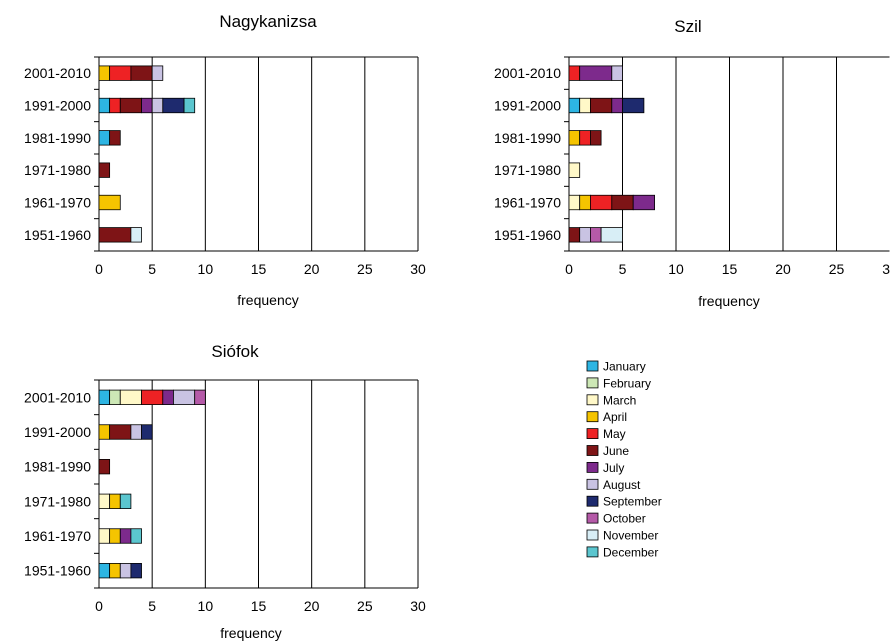 The image size is (890, 643). What do you see at coordinates (613, 468) in the screenshot?
I see `legend-label: July` at bounding box center [613, 468].